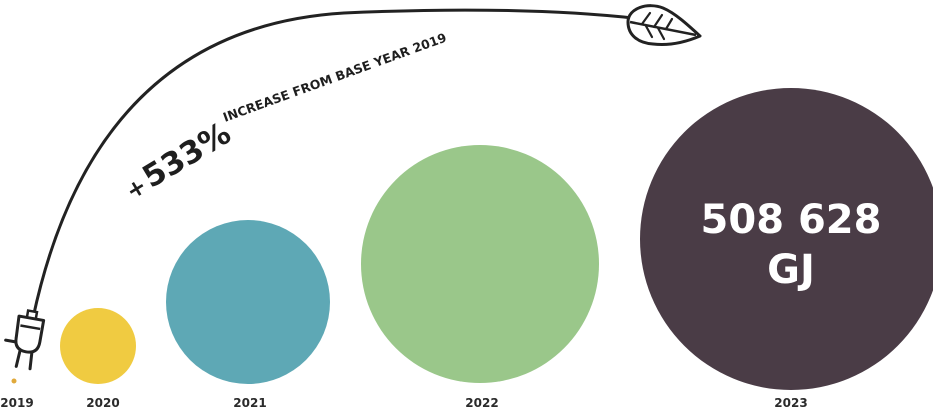  What do you see at coordinates (791, 220) in the screenshot?
I see `highlight-value: 508 628` at bounding box center [791, 220].